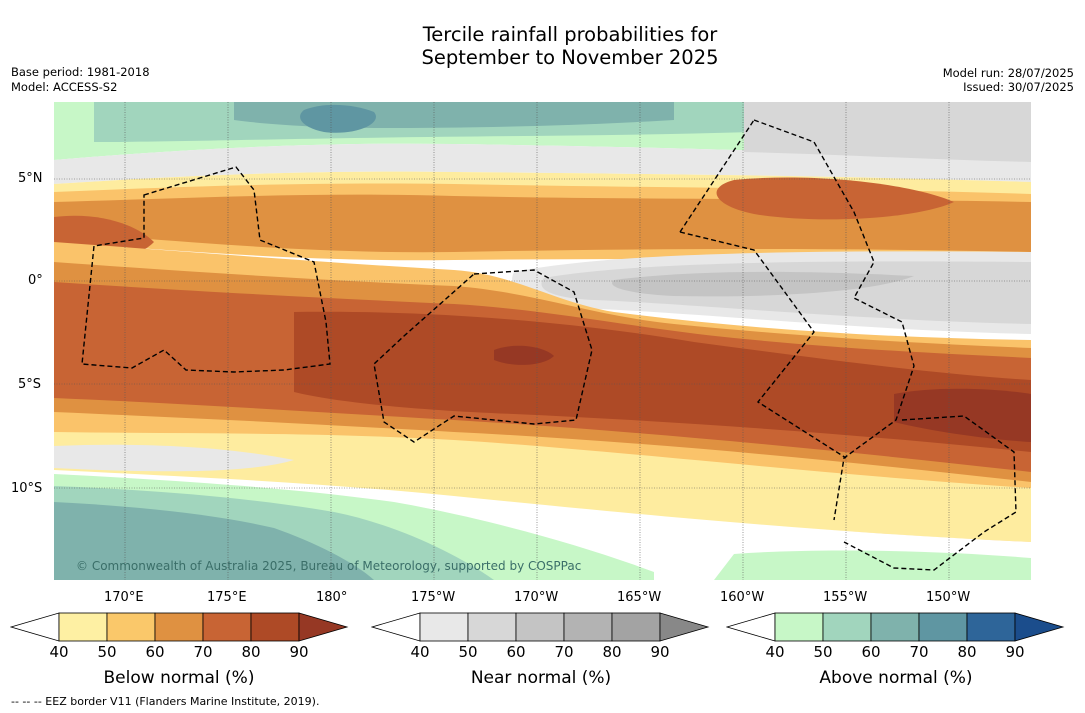 This screenshot has width=1085, height=713. What do you see at coordinates (541, 678) in the screenshot?
I see `cb-near-title: Near normal (%)` at bounding box center [541, 678].